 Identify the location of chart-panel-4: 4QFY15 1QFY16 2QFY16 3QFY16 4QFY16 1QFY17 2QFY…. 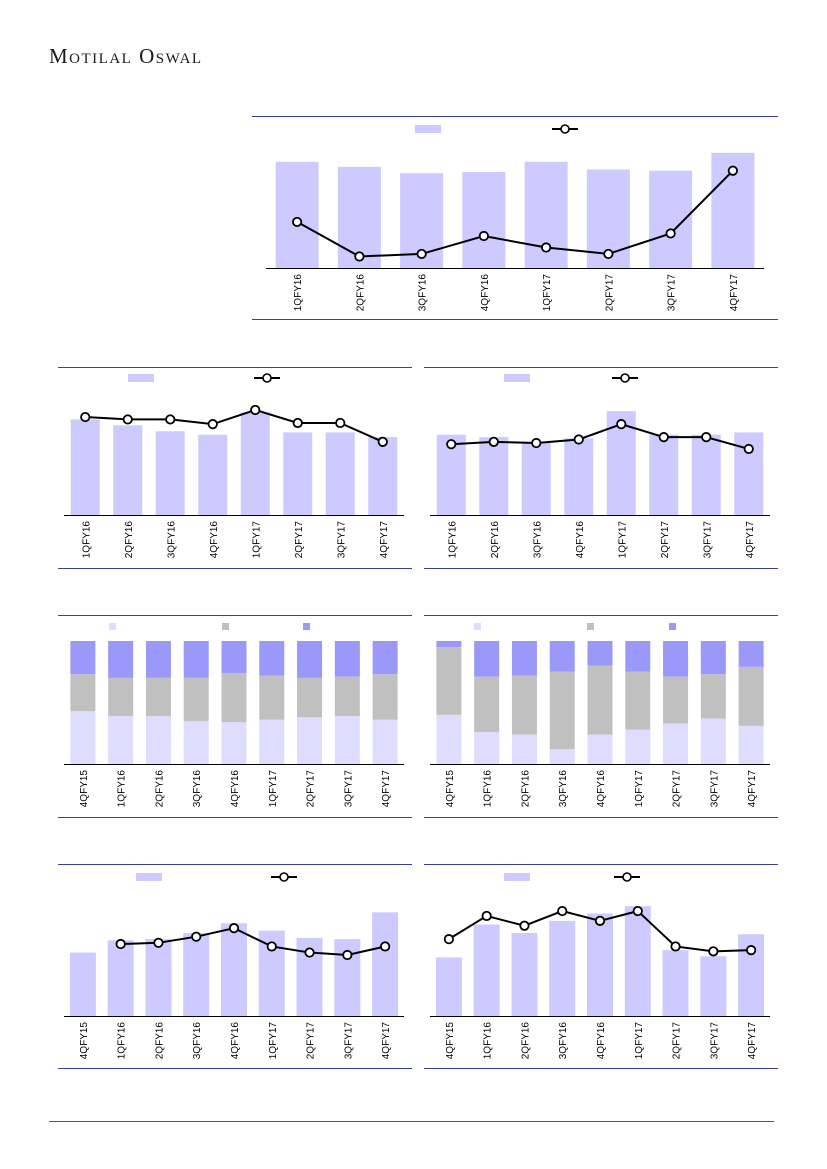
(235, 716).